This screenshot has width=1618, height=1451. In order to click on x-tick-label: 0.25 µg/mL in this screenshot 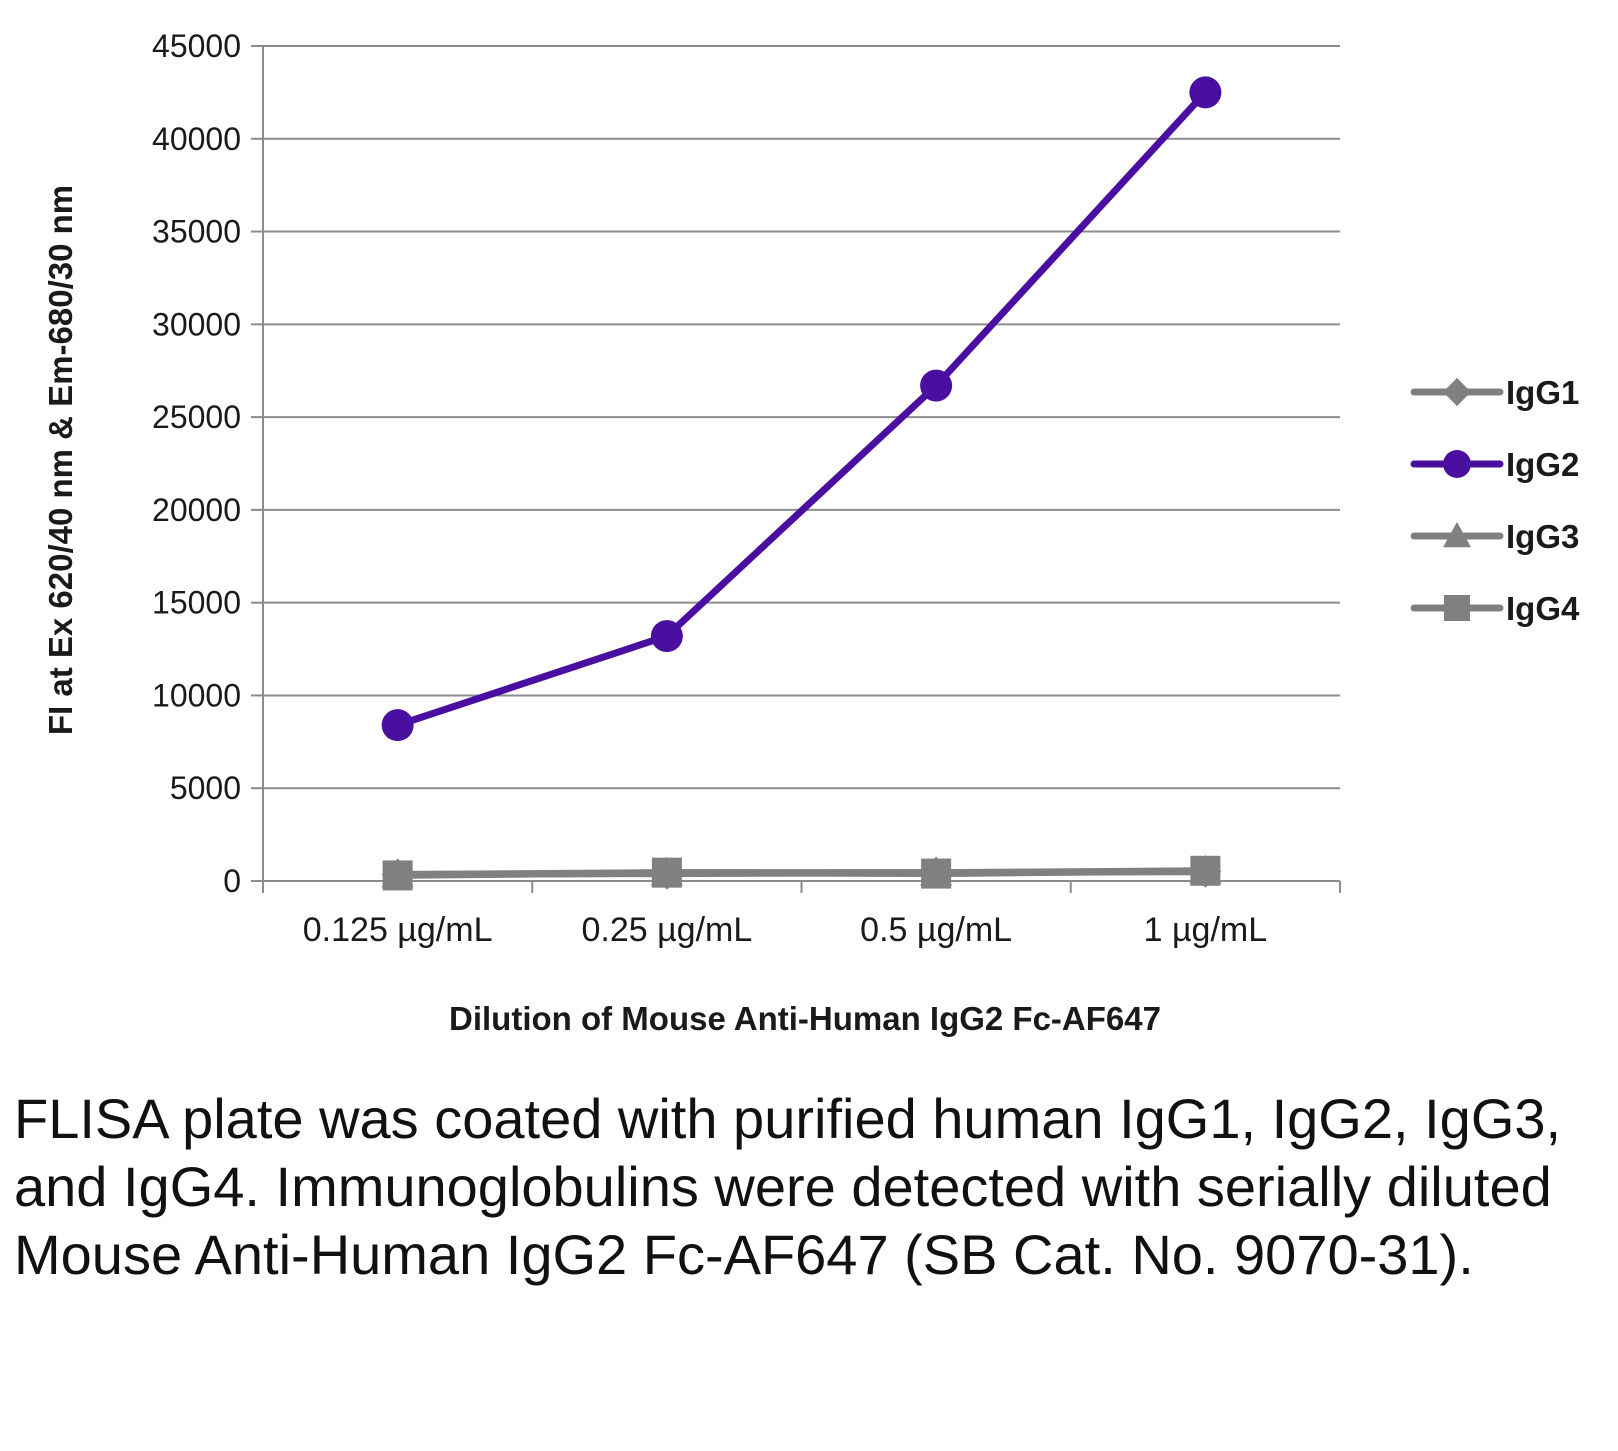, I will do `click(666, 930)`.